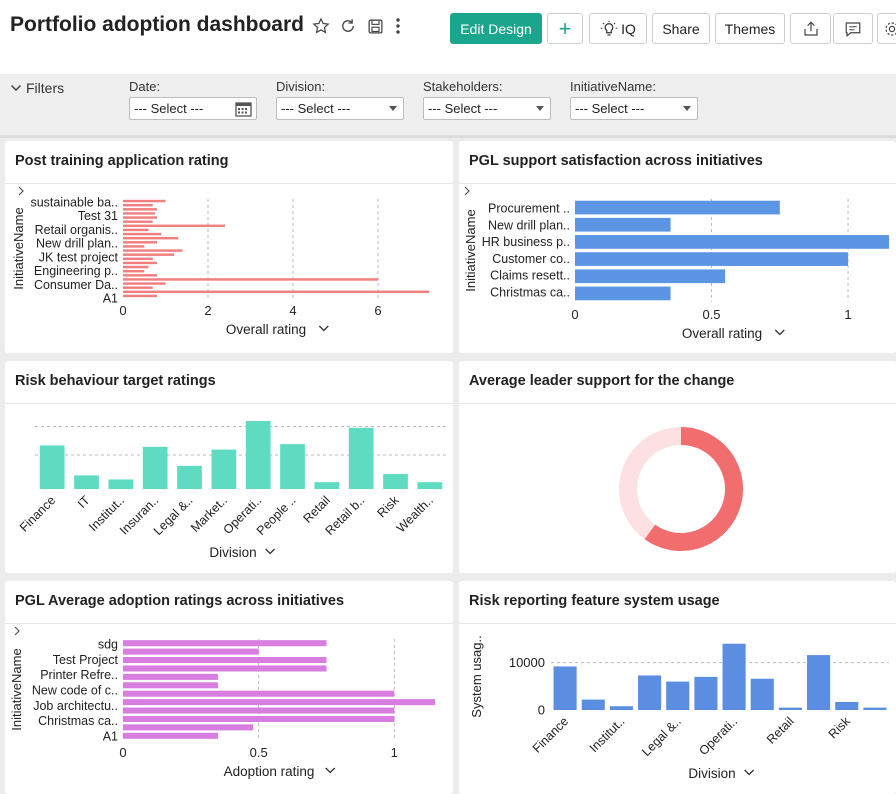  I want to click on themes-button: Themes, so click(750, 28).